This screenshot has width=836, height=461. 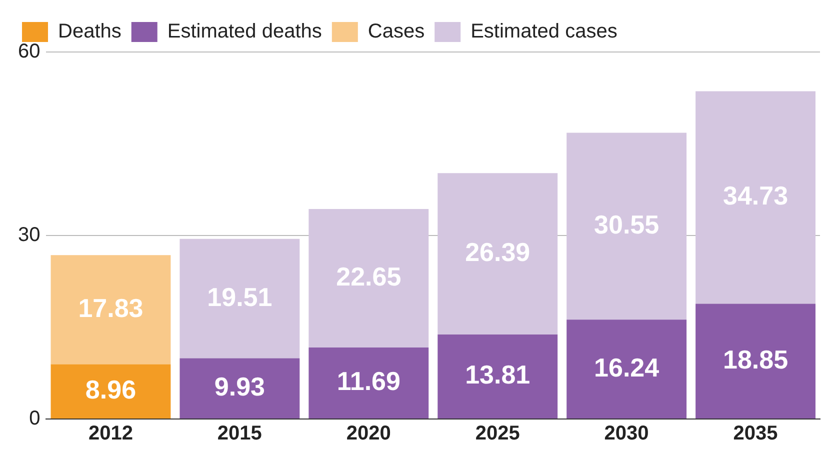 I want to click on data-label: 30.55, so click(x=627, y=224).